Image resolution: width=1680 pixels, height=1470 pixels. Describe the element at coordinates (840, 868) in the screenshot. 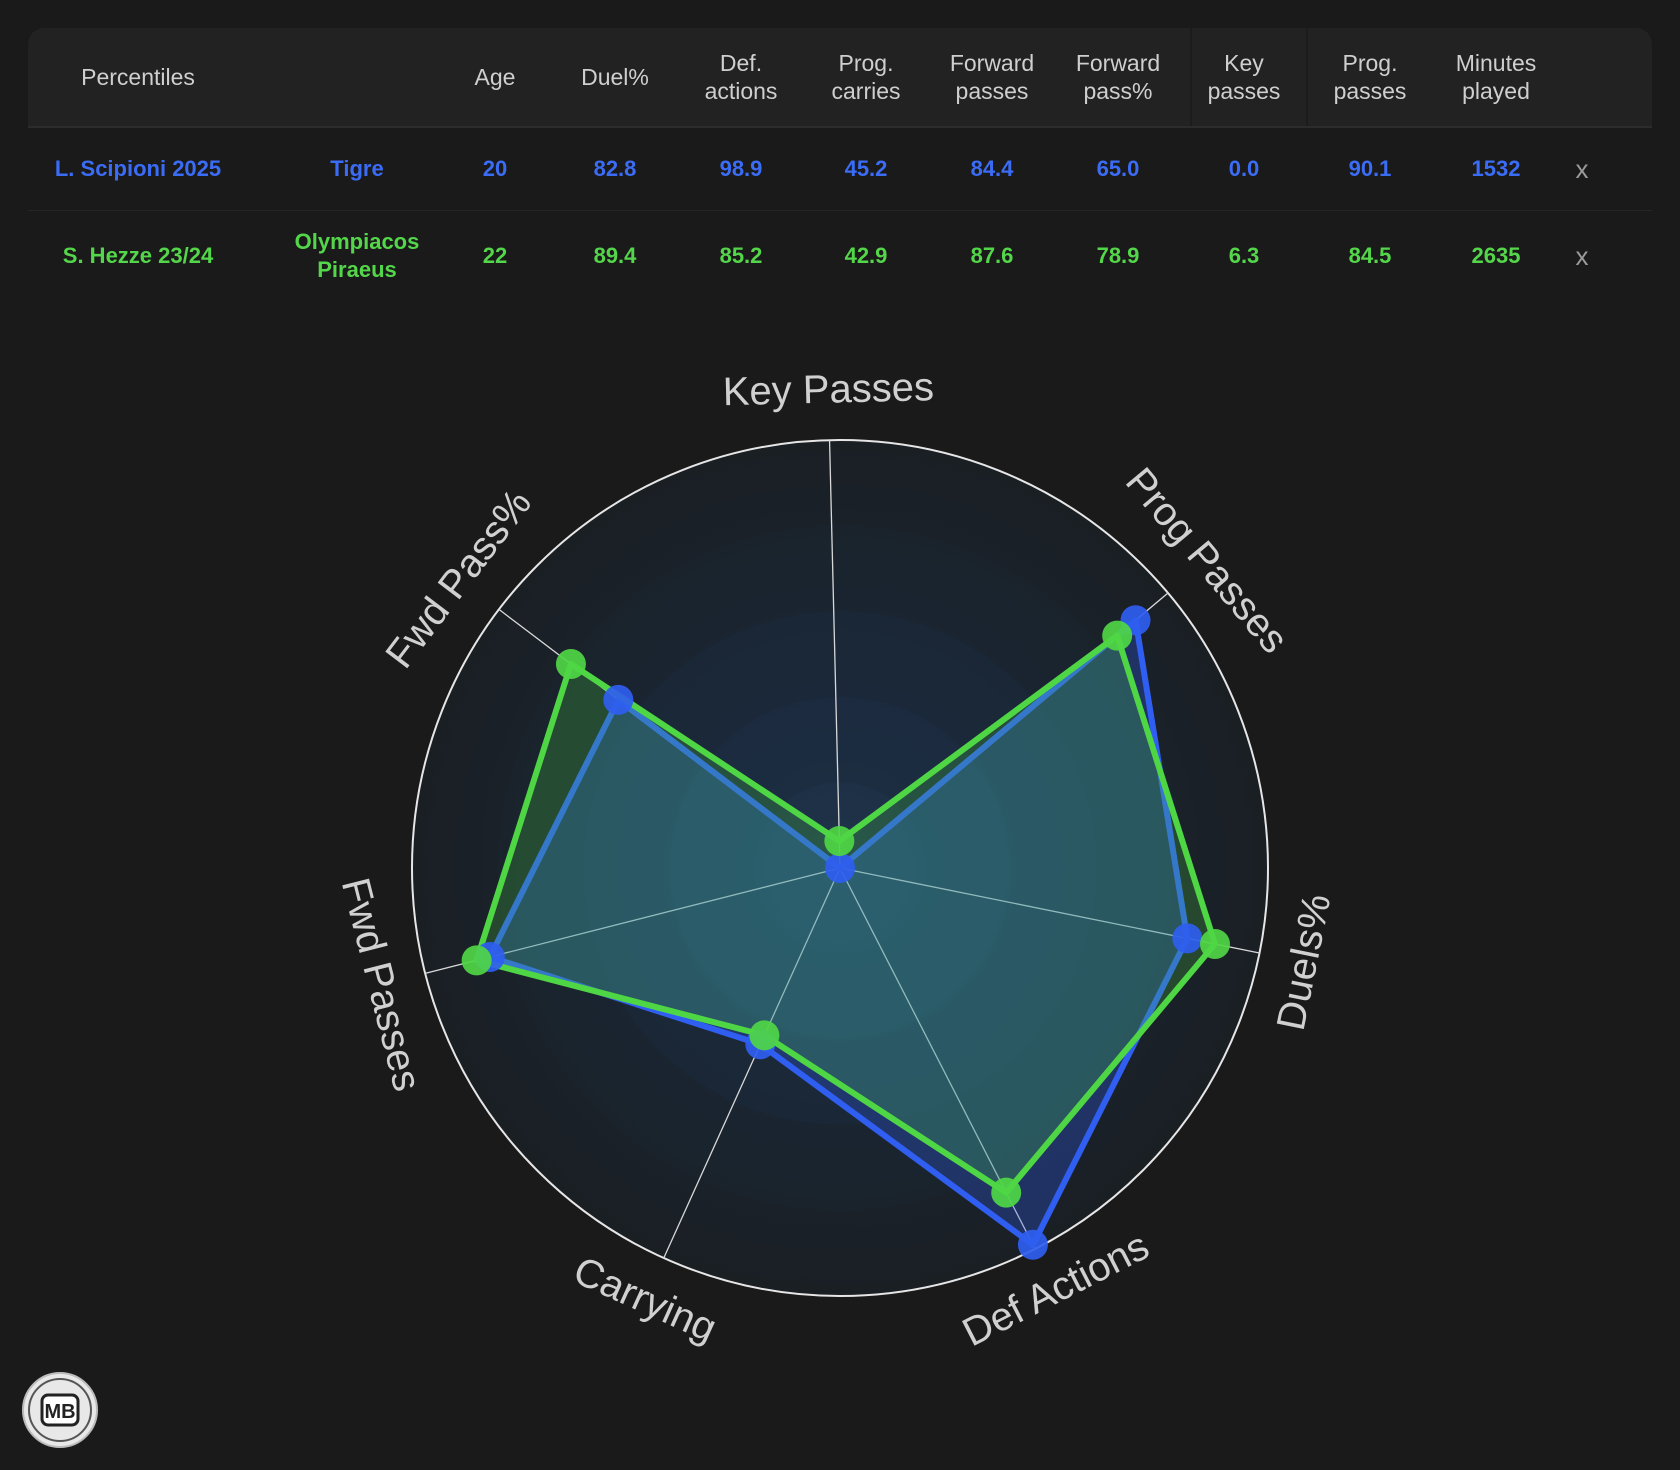

I see `data-point-l-scipioni-2025-key-passes` at that location.